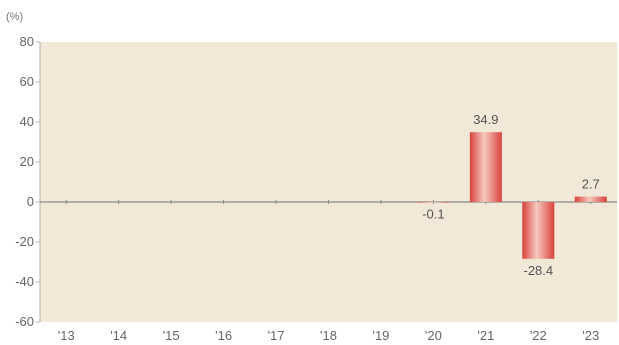 The image size is (619, 345). I want to click on y-tick-label: 40, so click(27, 121).